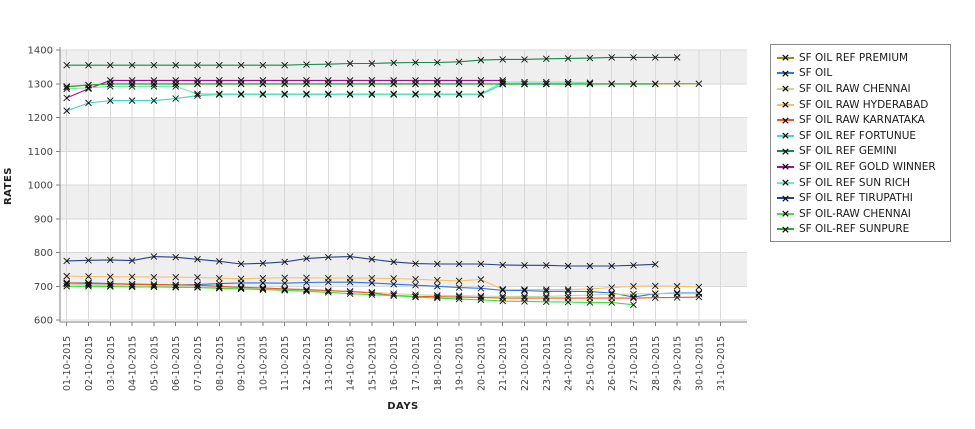 Image resolution: width=975 pixels, height=429 pixels. I want to click on legend-item-11: × SF OIL-REF SUNPURE, so click(860, 230).